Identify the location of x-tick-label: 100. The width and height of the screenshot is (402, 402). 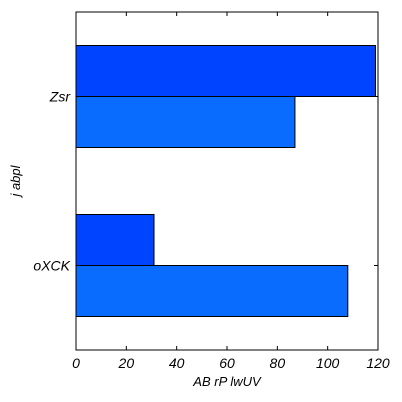
(328, 363).